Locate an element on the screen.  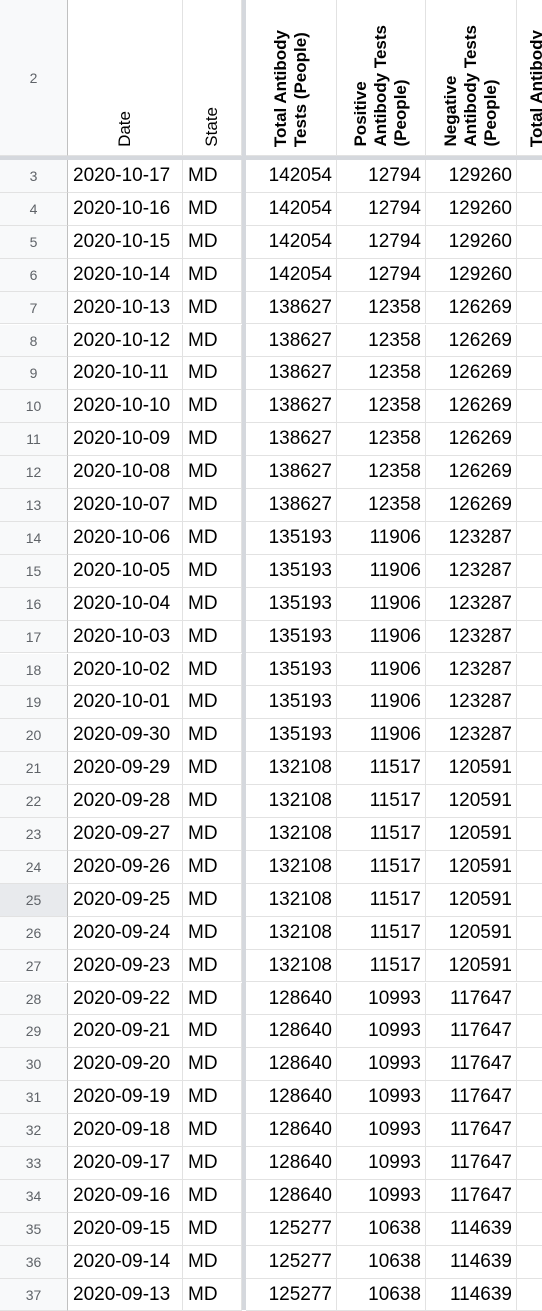
cell-positive: 11906 is located at coordinates (381, 670).